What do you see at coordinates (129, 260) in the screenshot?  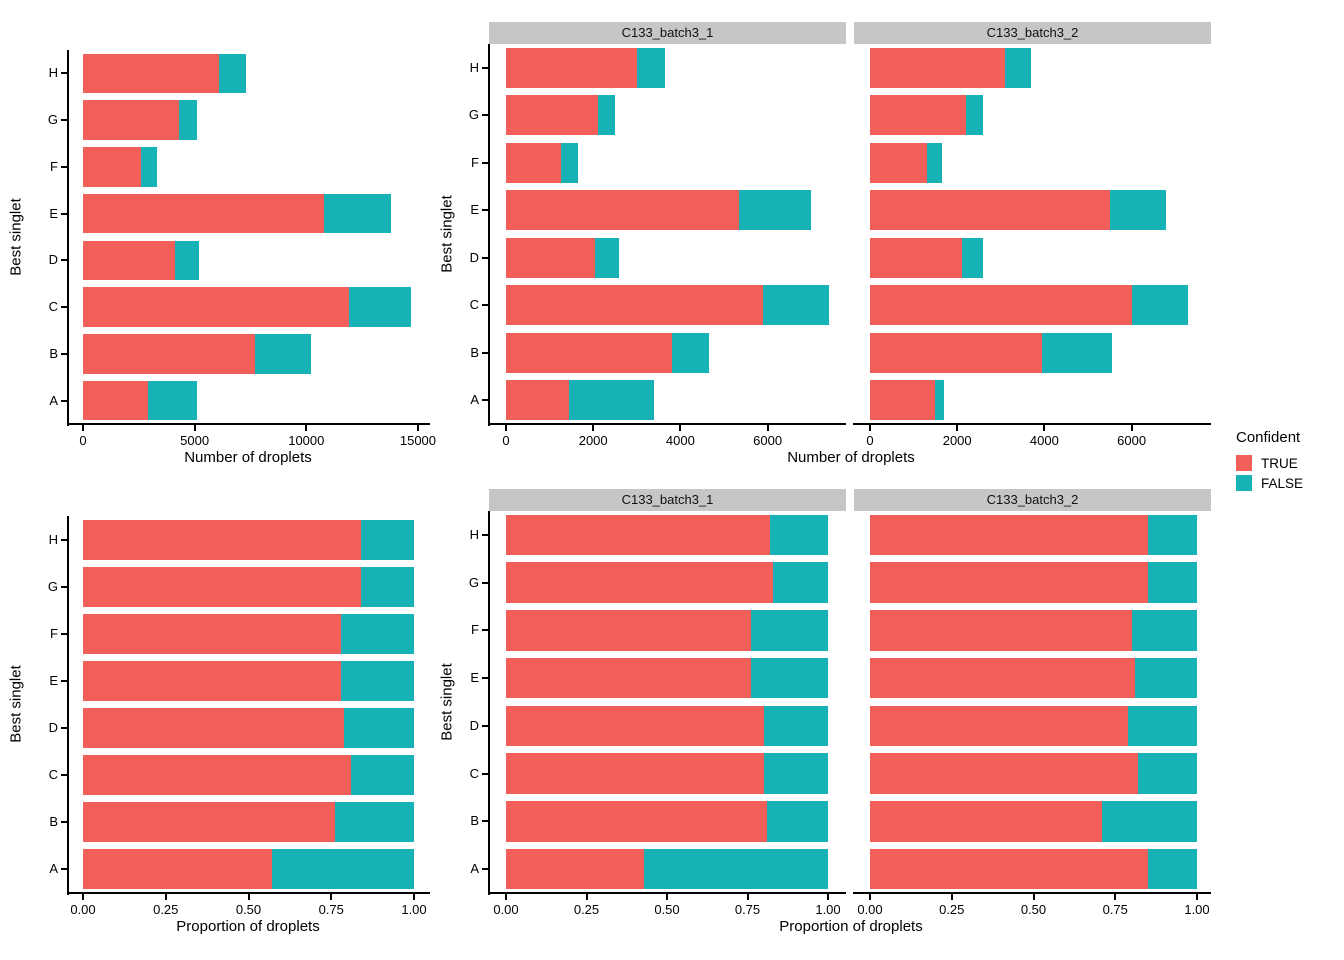 I see `bar-D-true` at bounding box center [129, 260].